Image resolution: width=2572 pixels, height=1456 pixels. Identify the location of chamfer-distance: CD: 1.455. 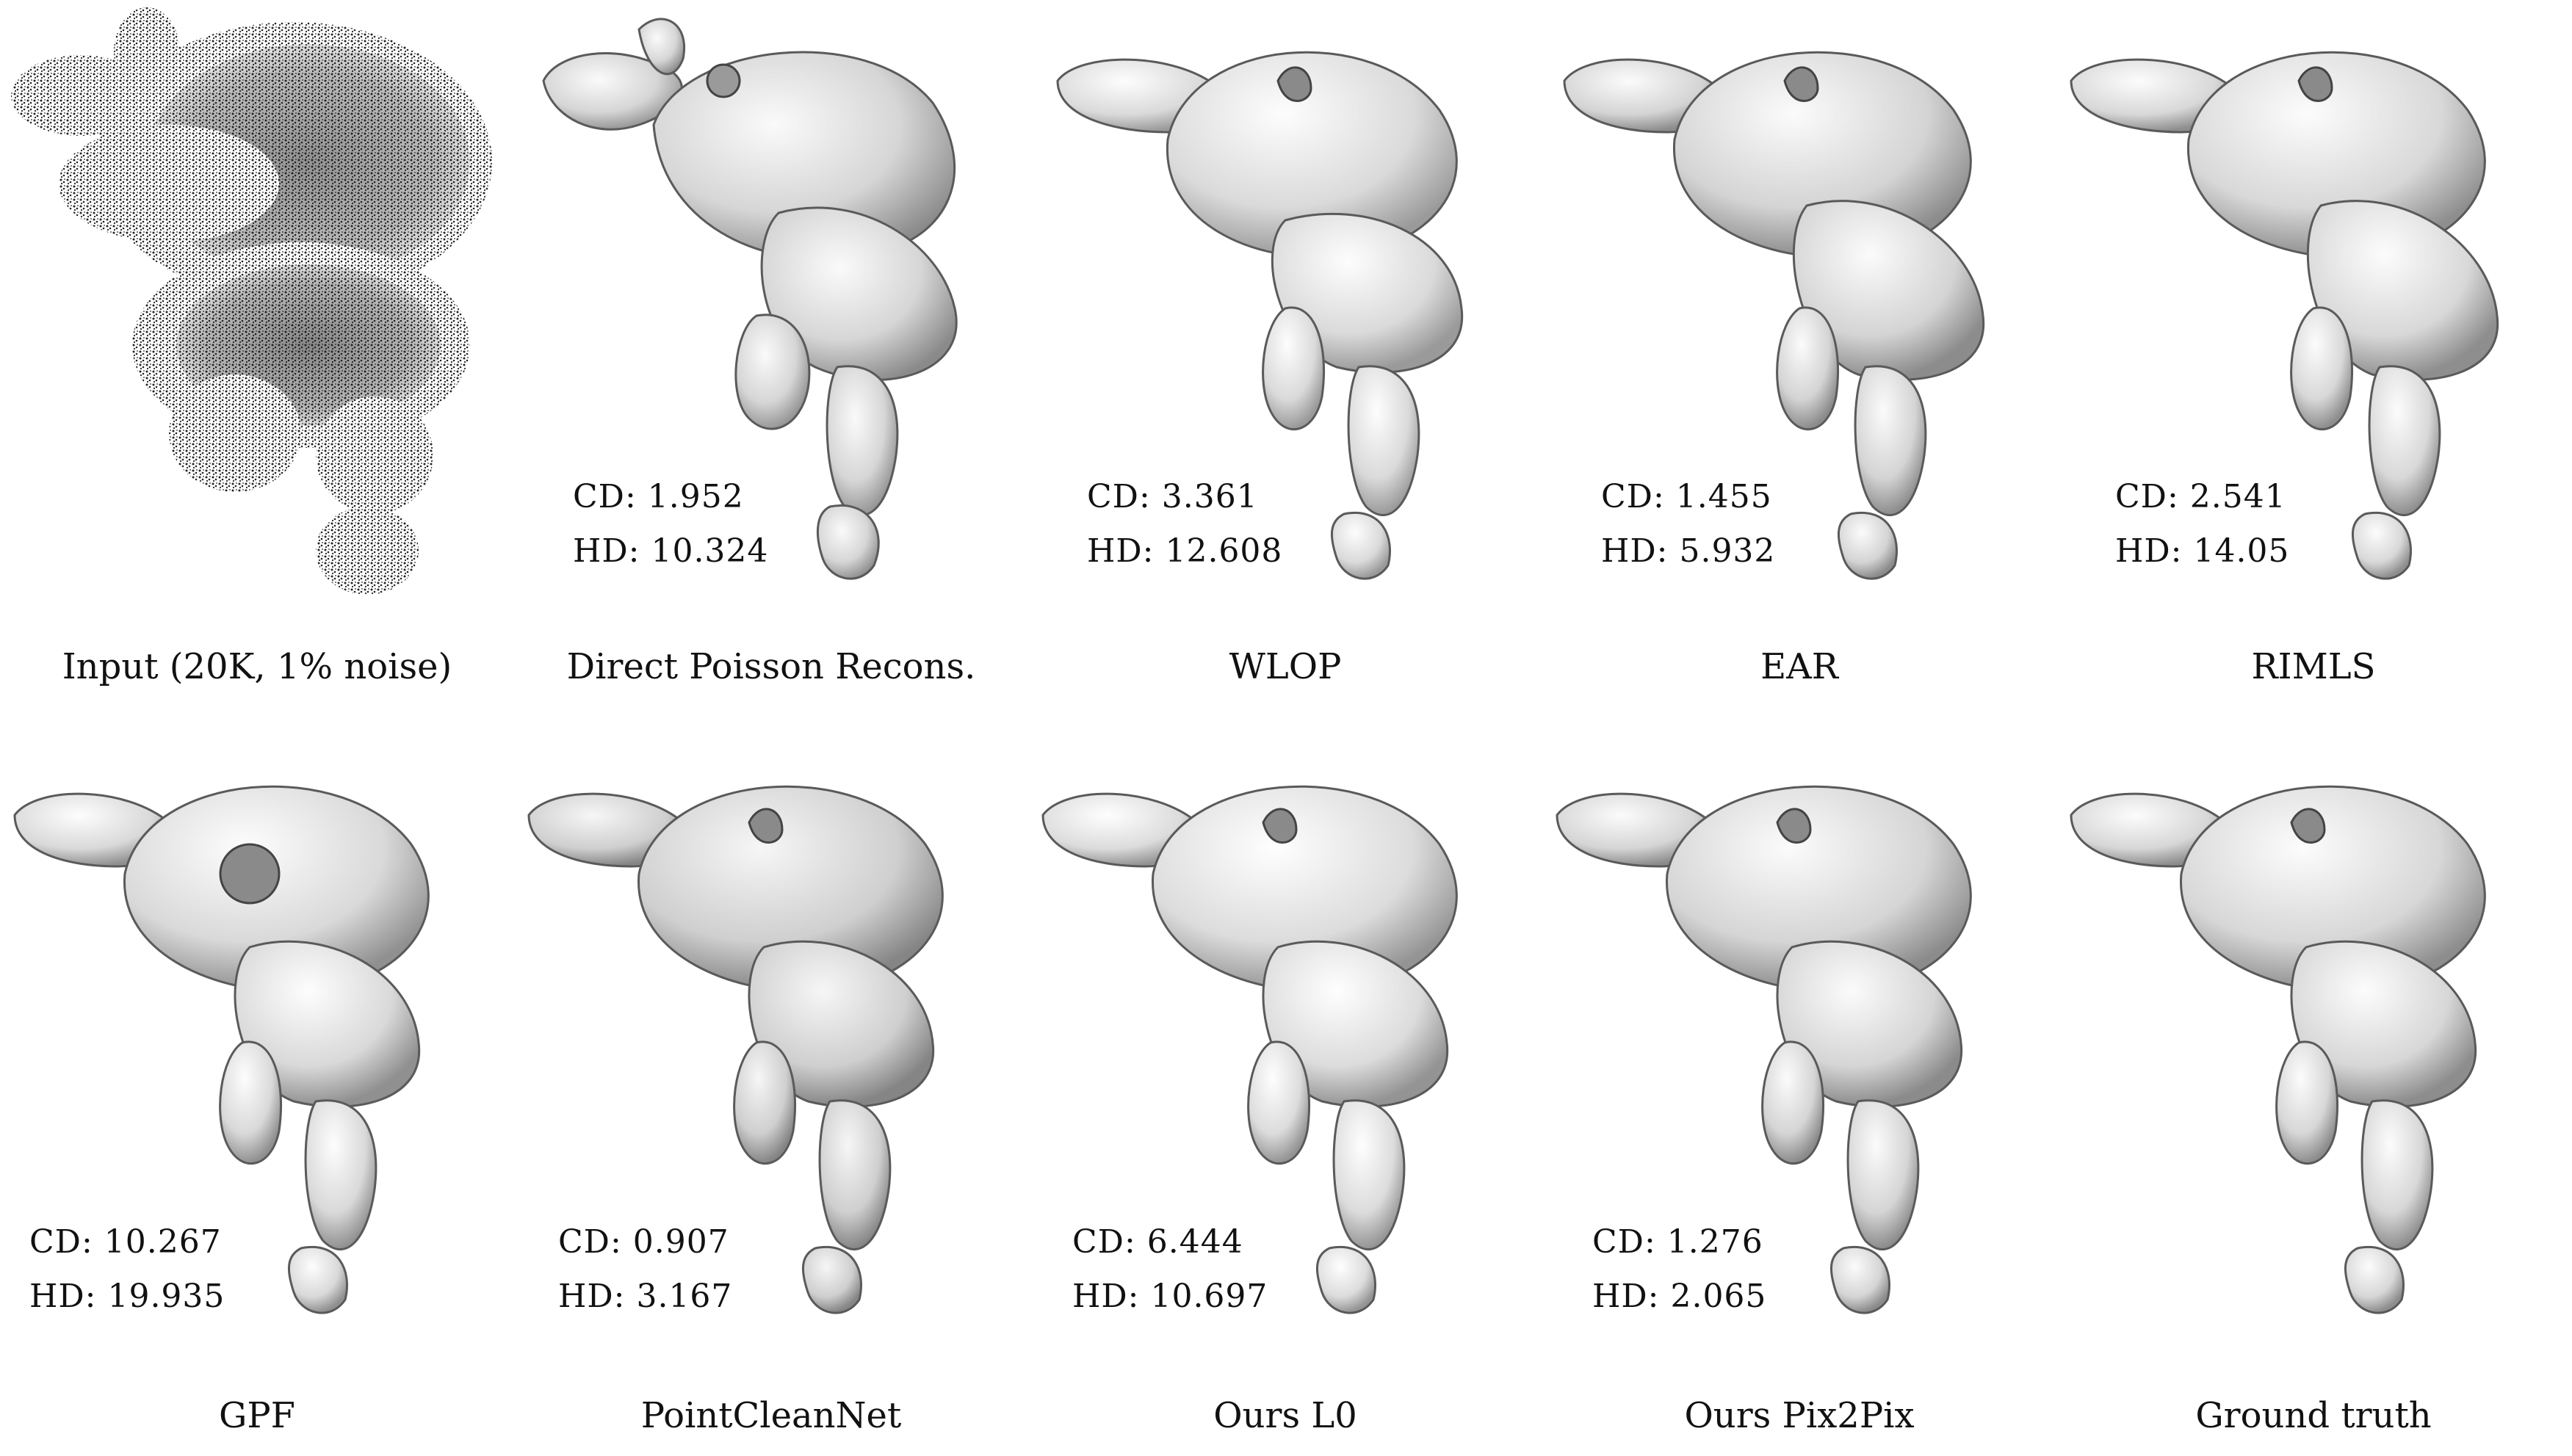
(1686, 496).